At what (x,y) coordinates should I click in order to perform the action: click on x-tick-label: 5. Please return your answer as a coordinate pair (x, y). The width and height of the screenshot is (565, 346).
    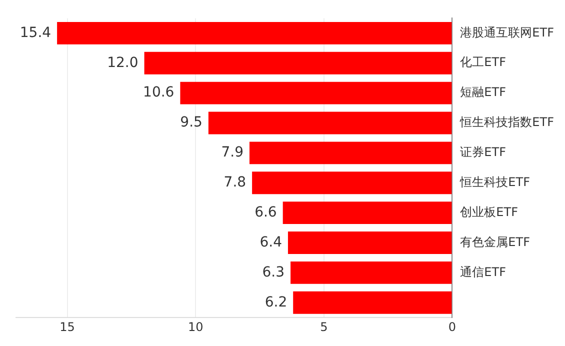
    Looking at the image, I should click on (324, 327).